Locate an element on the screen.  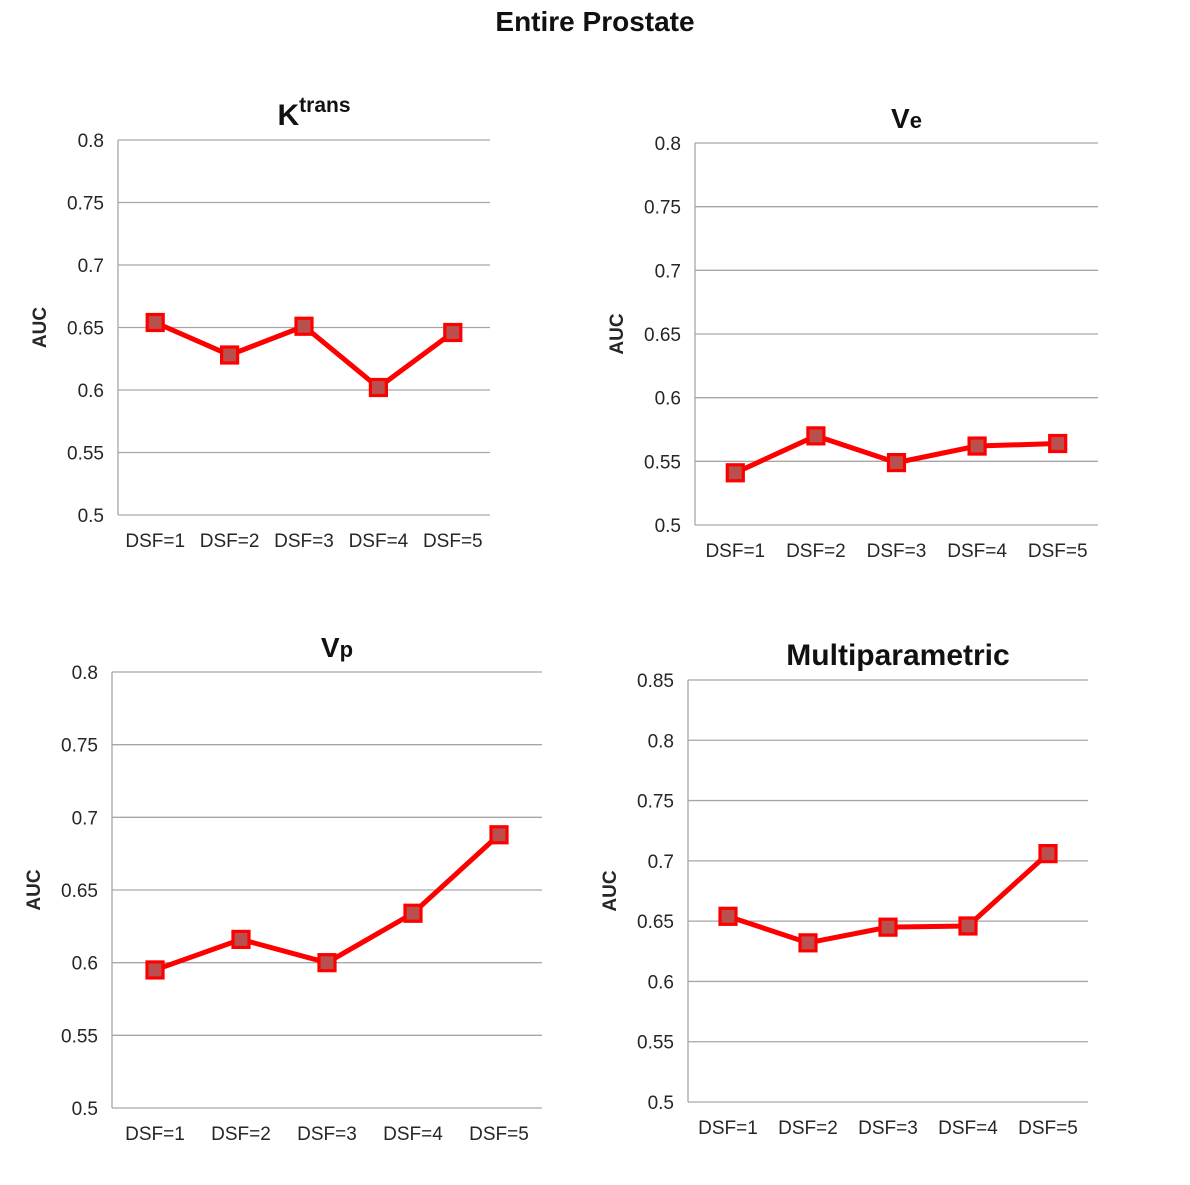
data-line is located at coordinates (327, 902).